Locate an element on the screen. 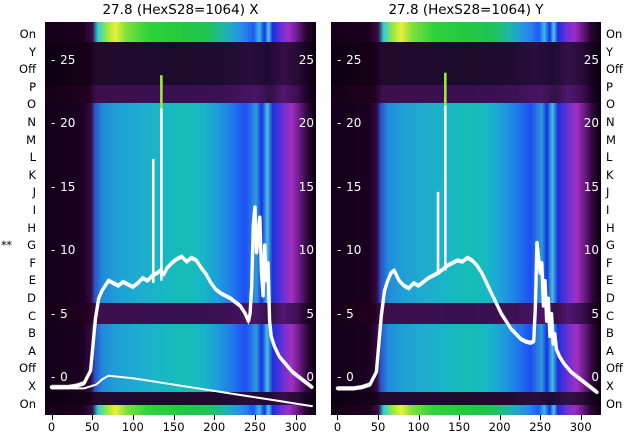  x-tick-label-100: 100 is located at coordinates (132, 427).